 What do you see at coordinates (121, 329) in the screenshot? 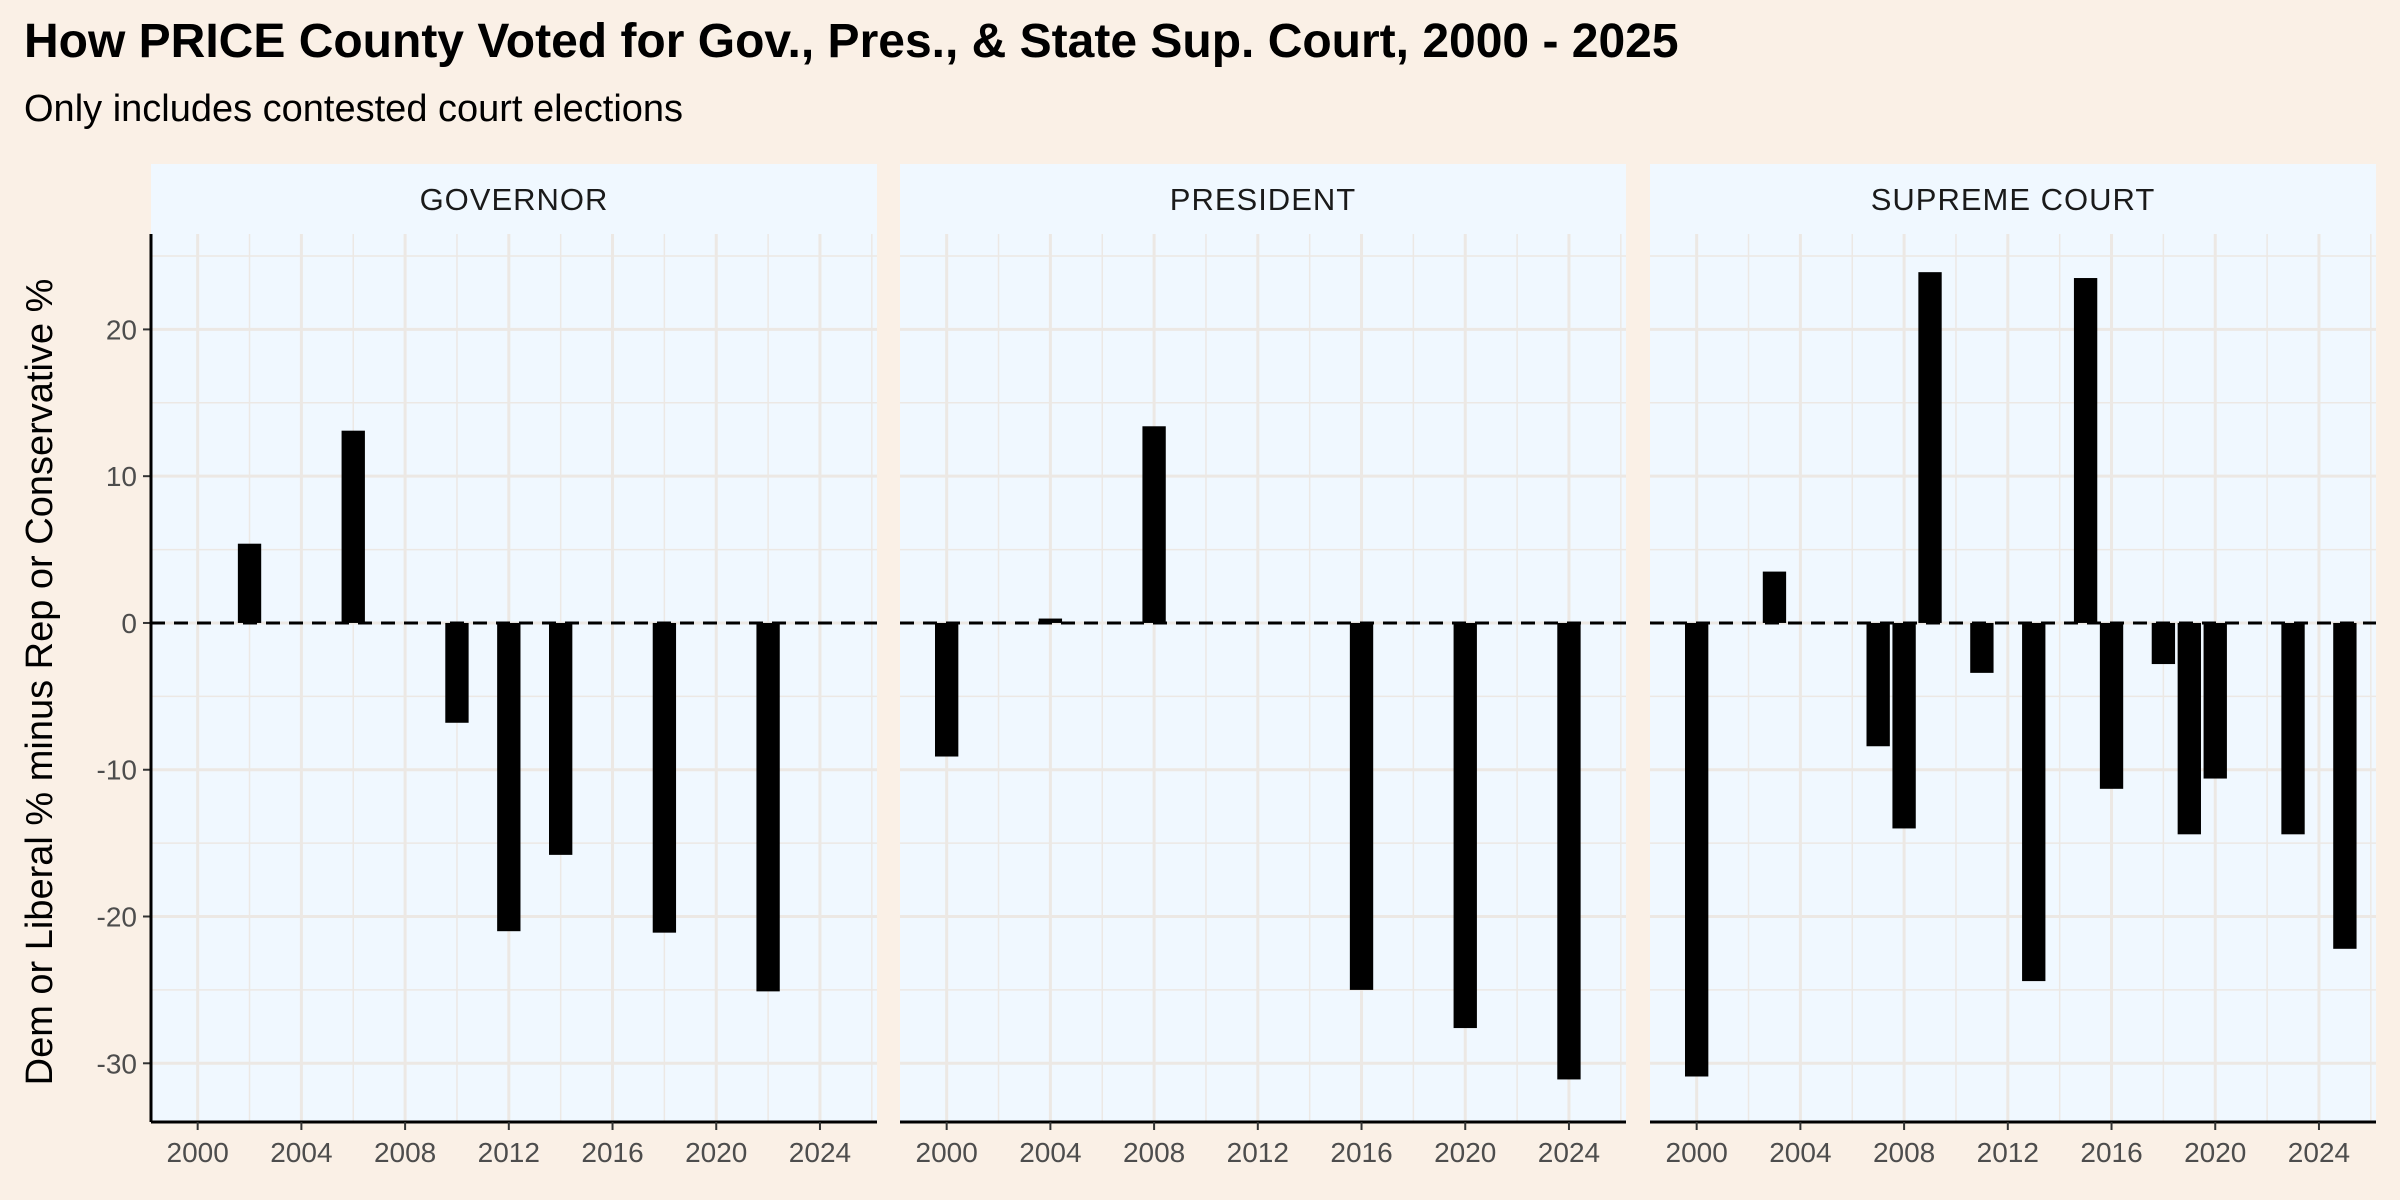
I see `y-tick-label: 20` at bounding box center [121, 329].